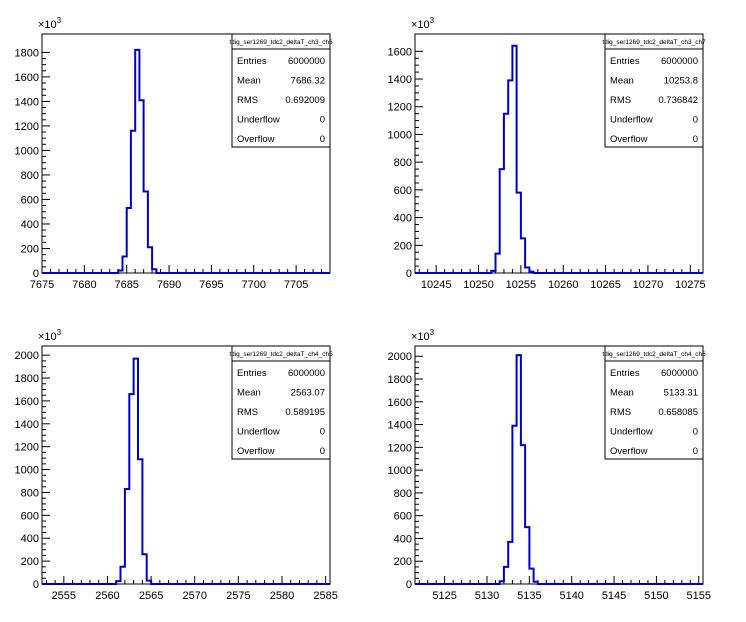  What do you see at coordinates (699, 596) in the screenshot?
I see `x-tick-label: 5155` at bounding box center [699, 596].